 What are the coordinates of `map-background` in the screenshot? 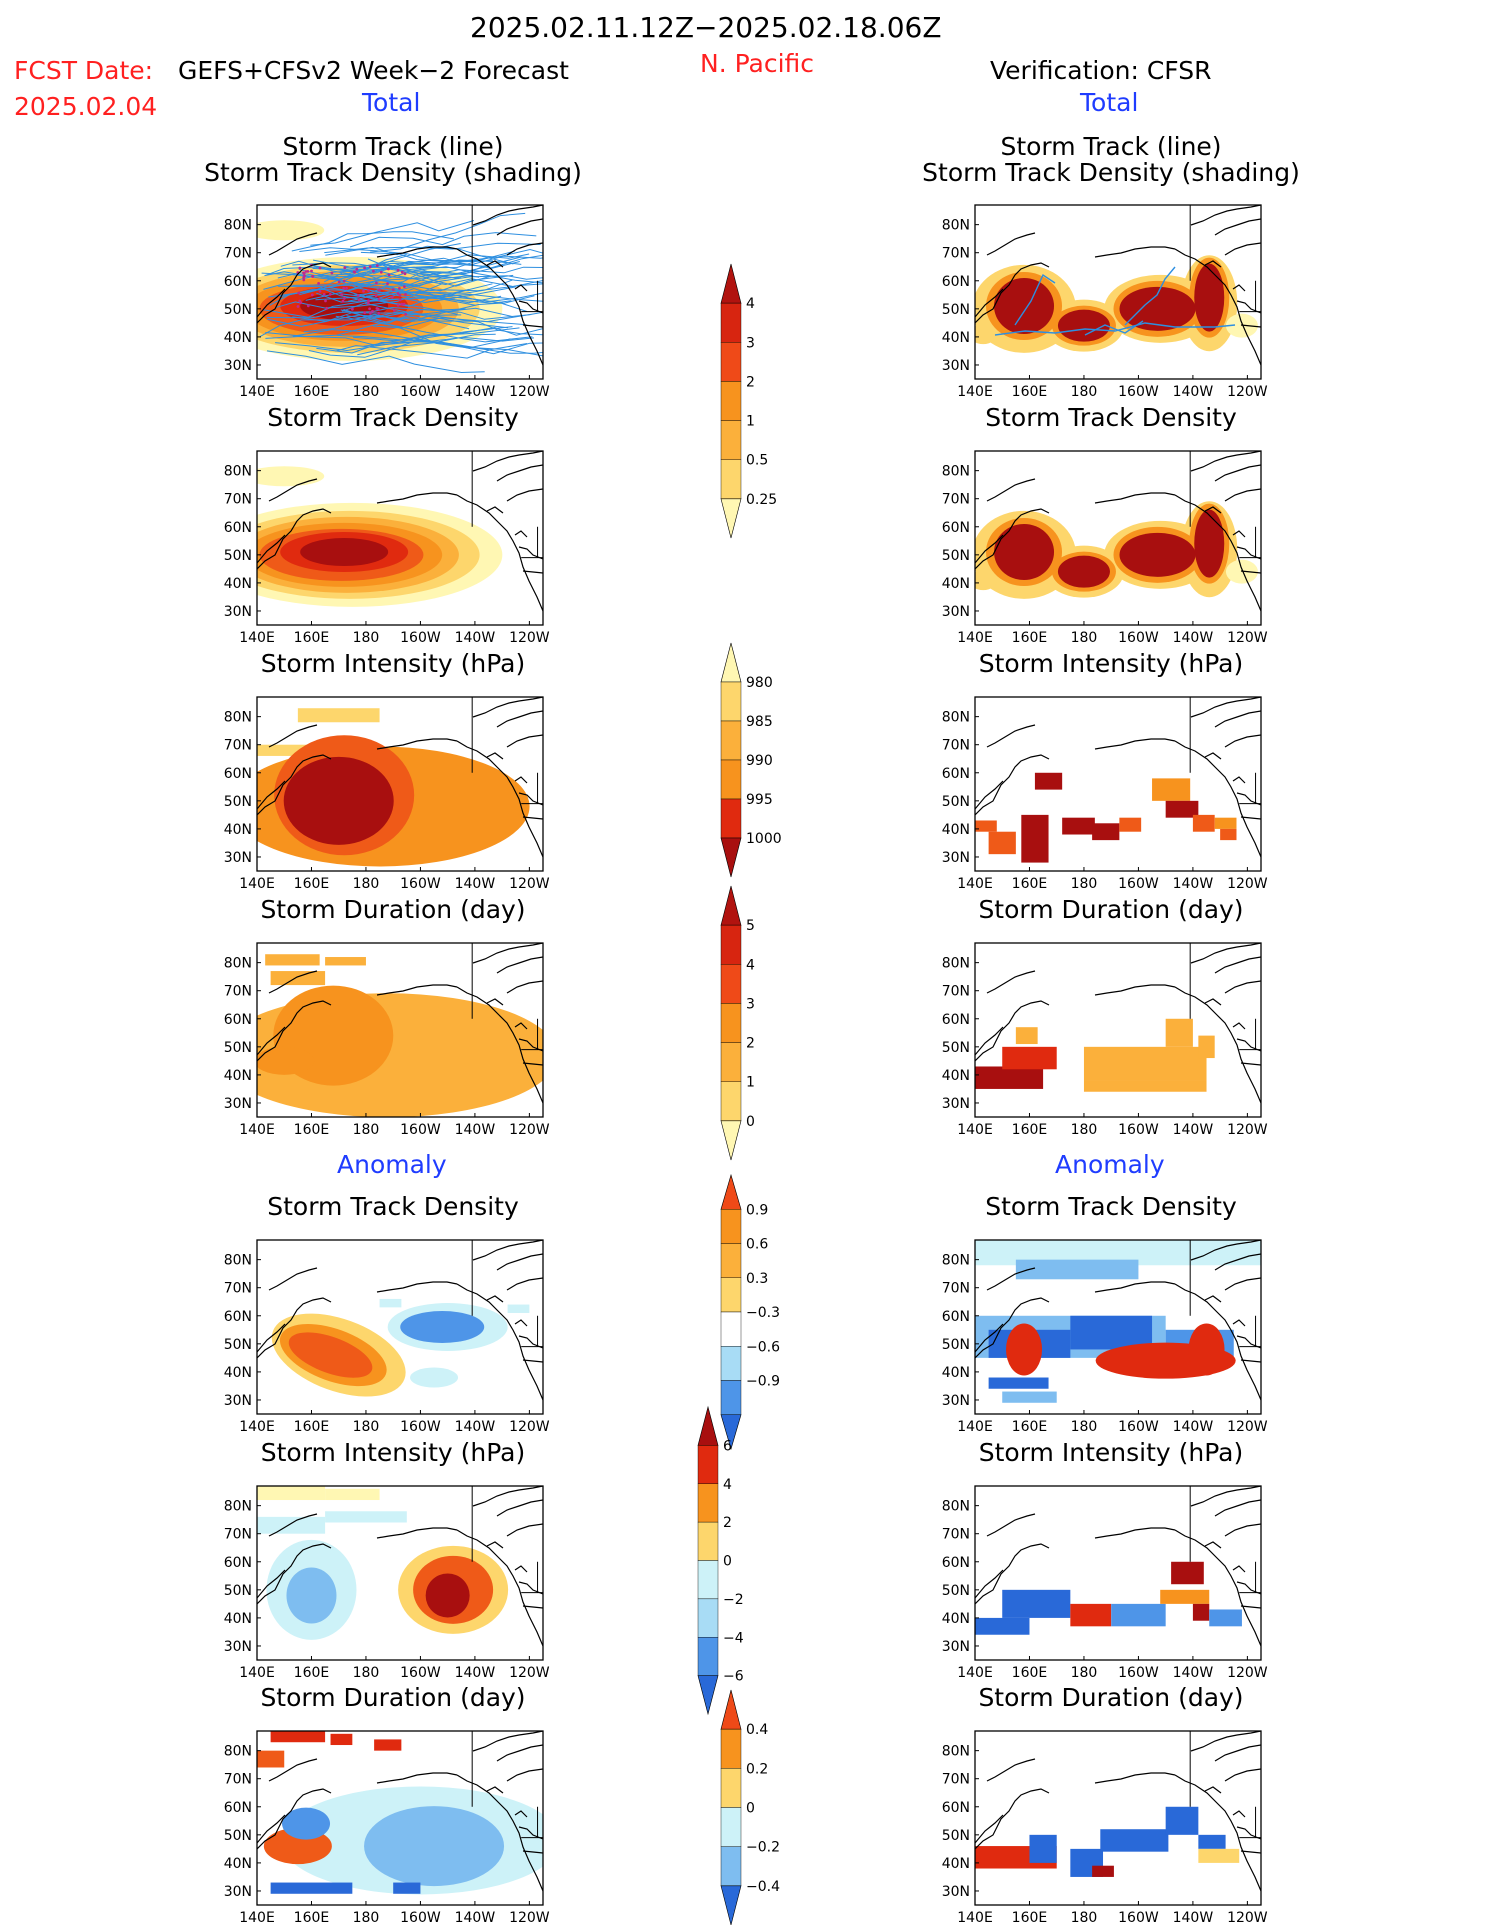 It's located at (1118, 784).